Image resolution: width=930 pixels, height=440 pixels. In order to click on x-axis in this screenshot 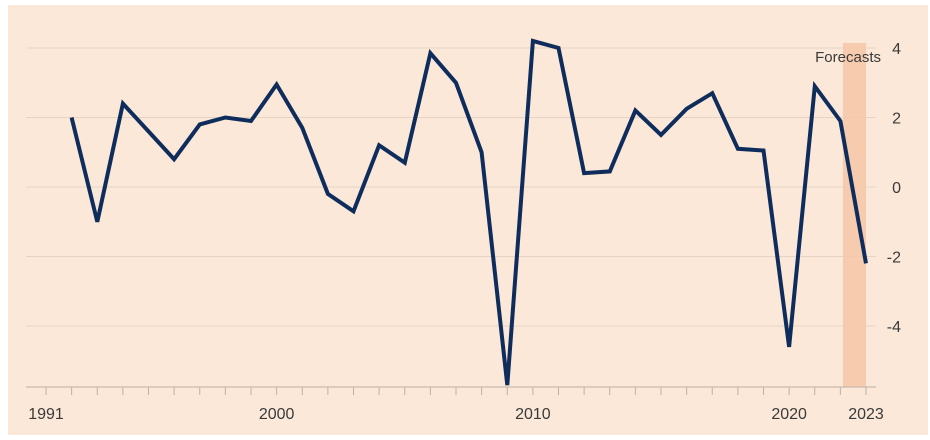, I will do `click(451, 391)`.